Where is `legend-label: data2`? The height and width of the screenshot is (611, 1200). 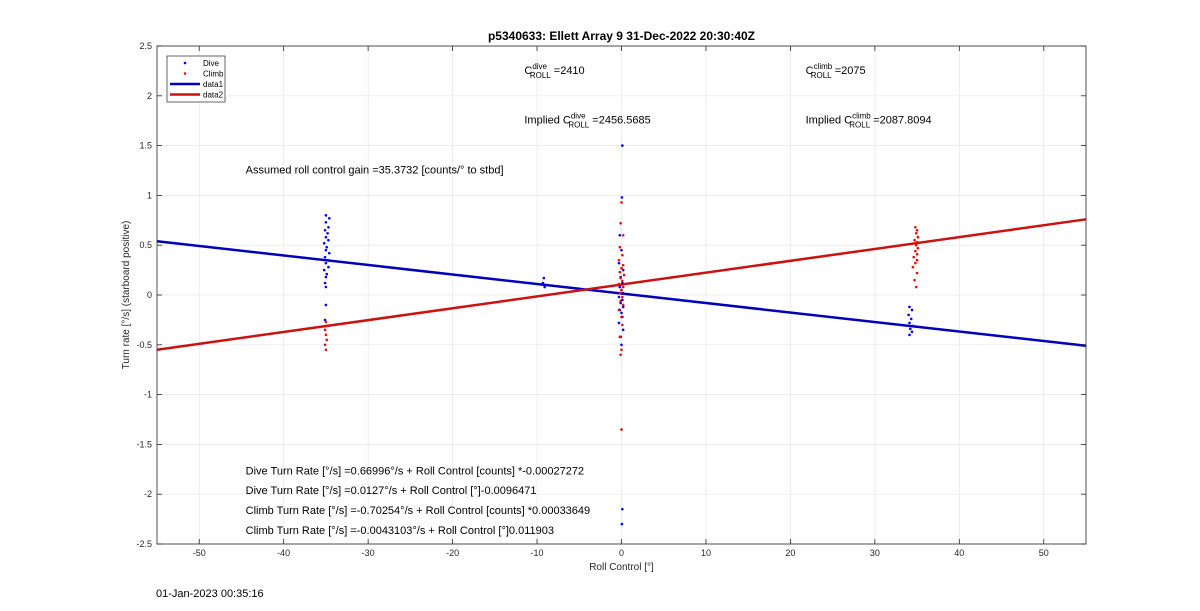 legend-label: data2 is located at coordinates (213, 95).